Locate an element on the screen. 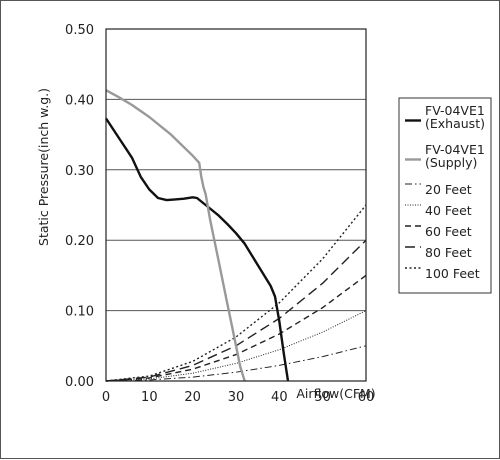 This screenshot has width=500, height=460. legend-entry: 100 Feet is located at coordinates (452, 273).